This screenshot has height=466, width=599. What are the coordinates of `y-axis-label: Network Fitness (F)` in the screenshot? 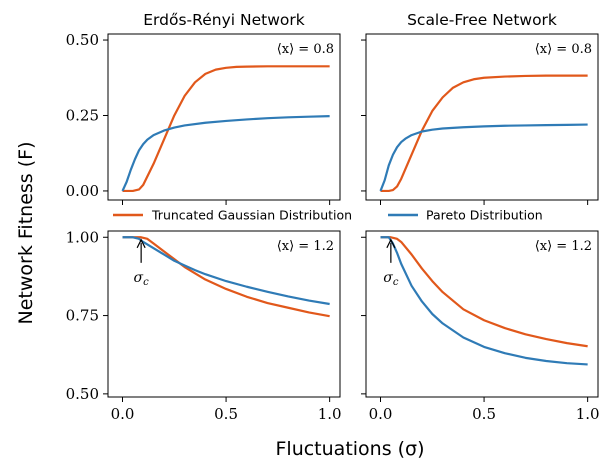 It's located at (26, 233).